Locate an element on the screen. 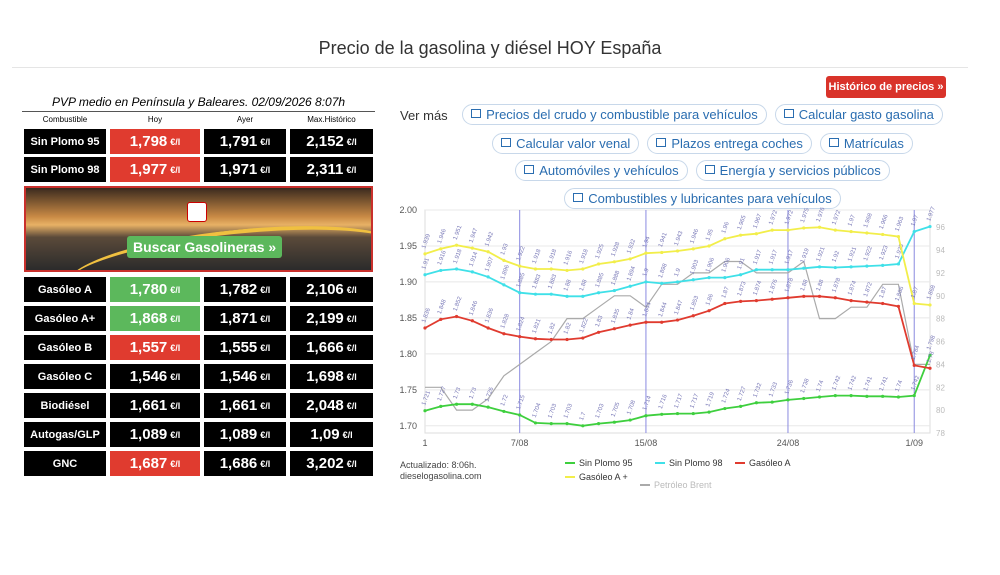  data-label: 1.717 is located at coordinates (679, 400).